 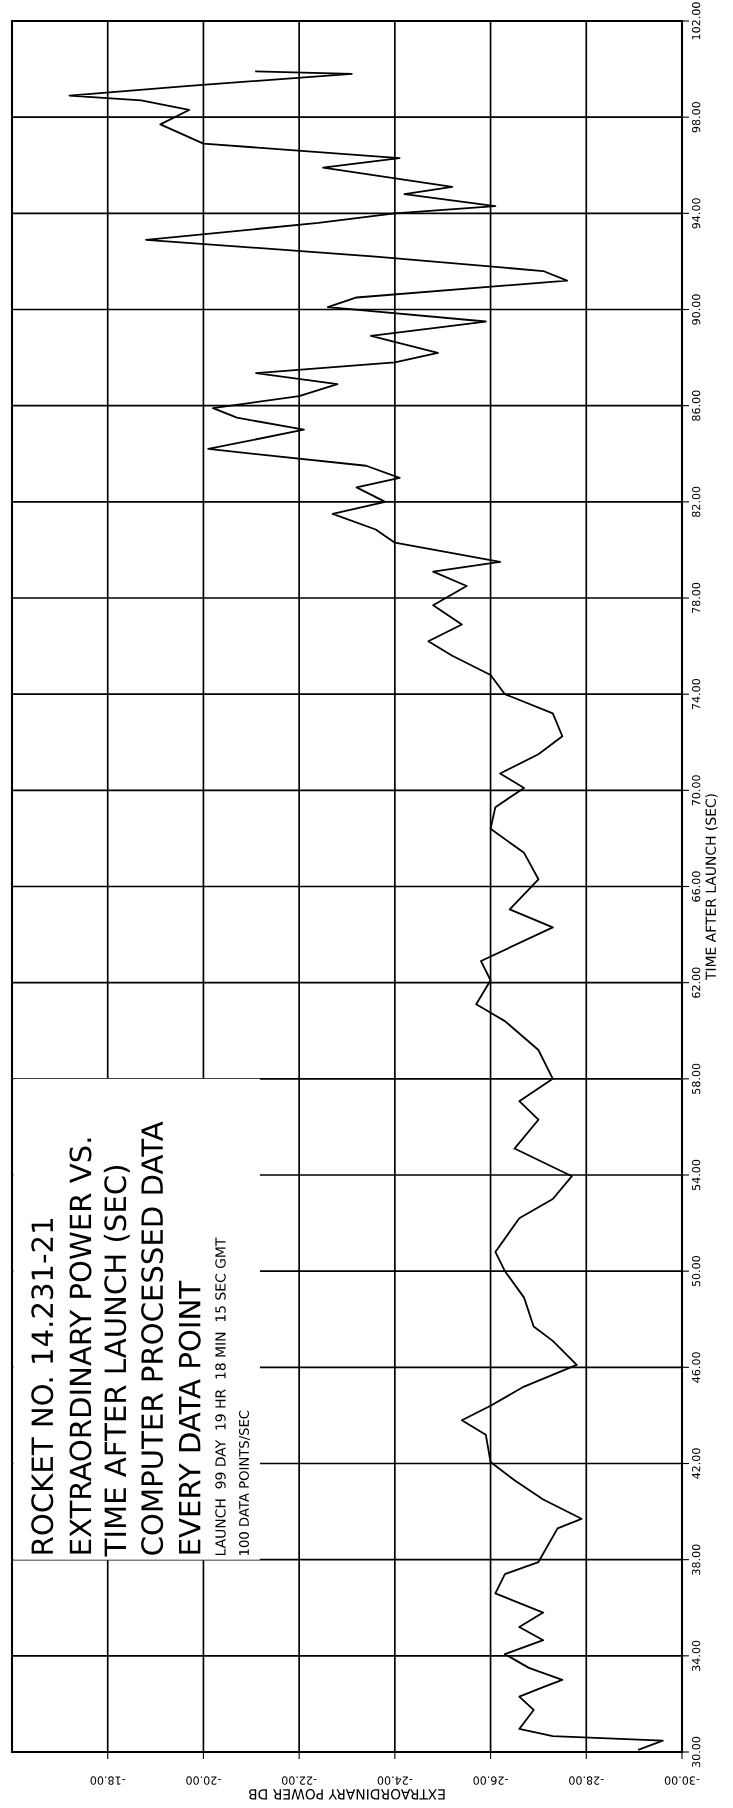 I want to click on x-tick-label: -28.00, so click(x=586, y=1780).